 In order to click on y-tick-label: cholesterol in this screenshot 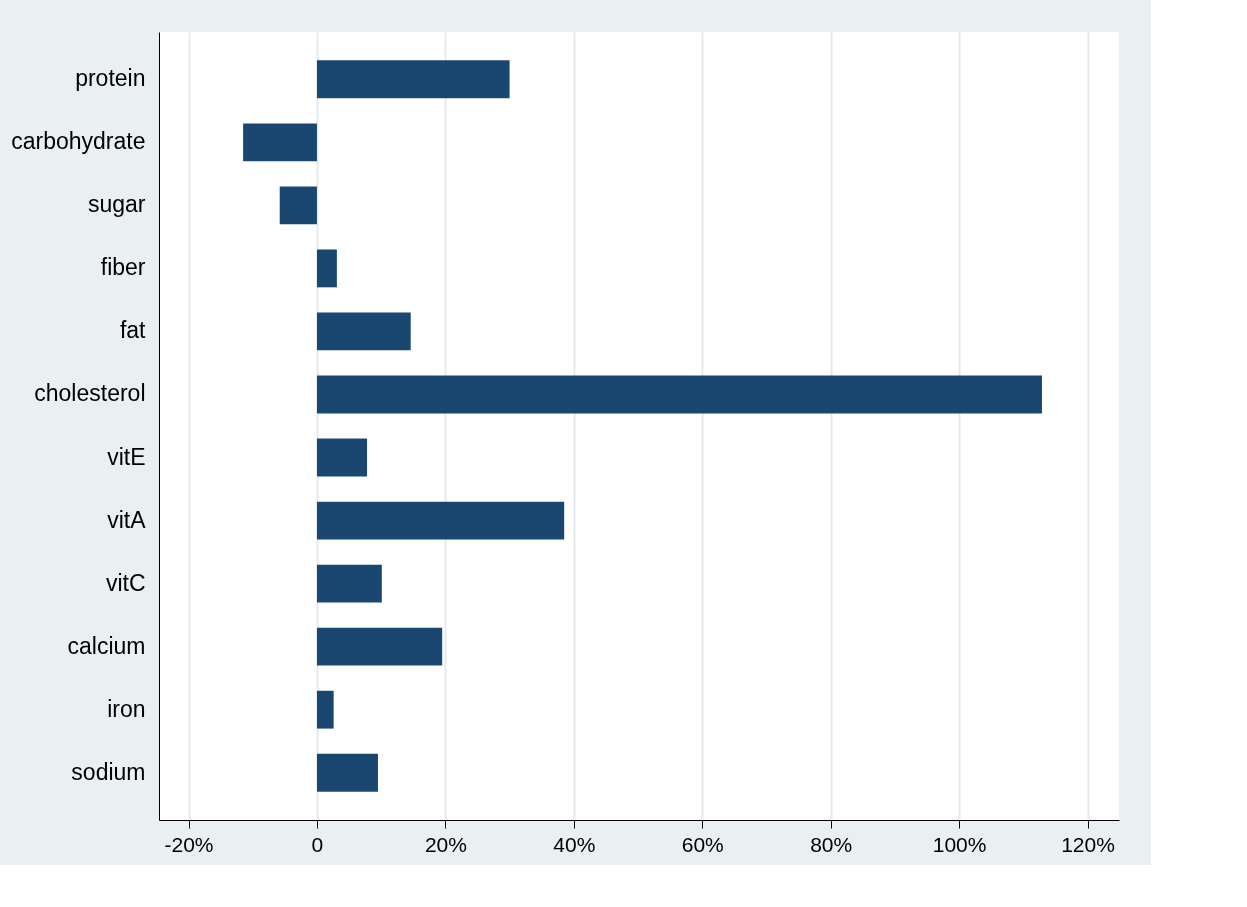, I will do `click(90, 393)`.